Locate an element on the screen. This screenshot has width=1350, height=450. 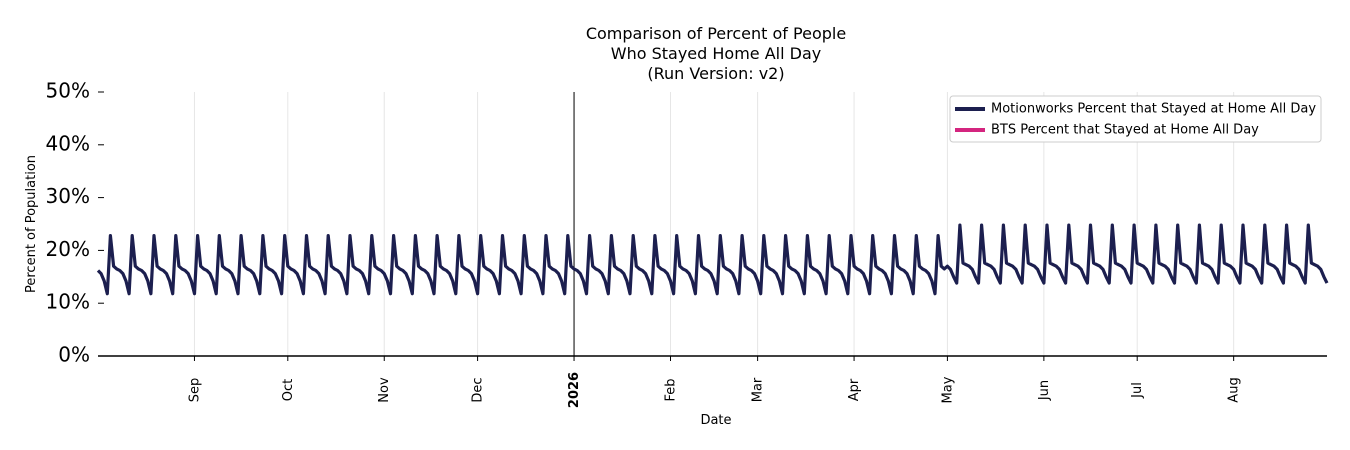
x-tick-label: Feb is located at coordinates (670, 389).